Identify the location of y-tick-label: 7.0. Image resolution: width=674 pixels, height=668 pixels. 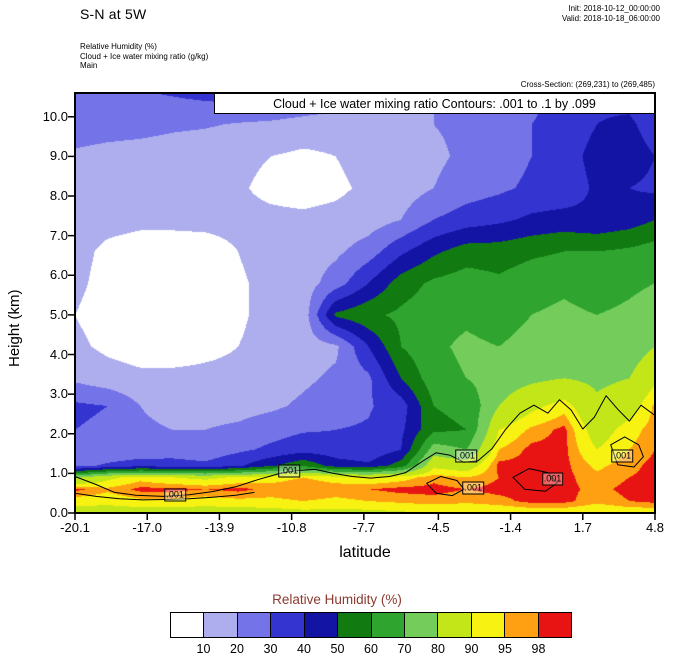
(58, 235).